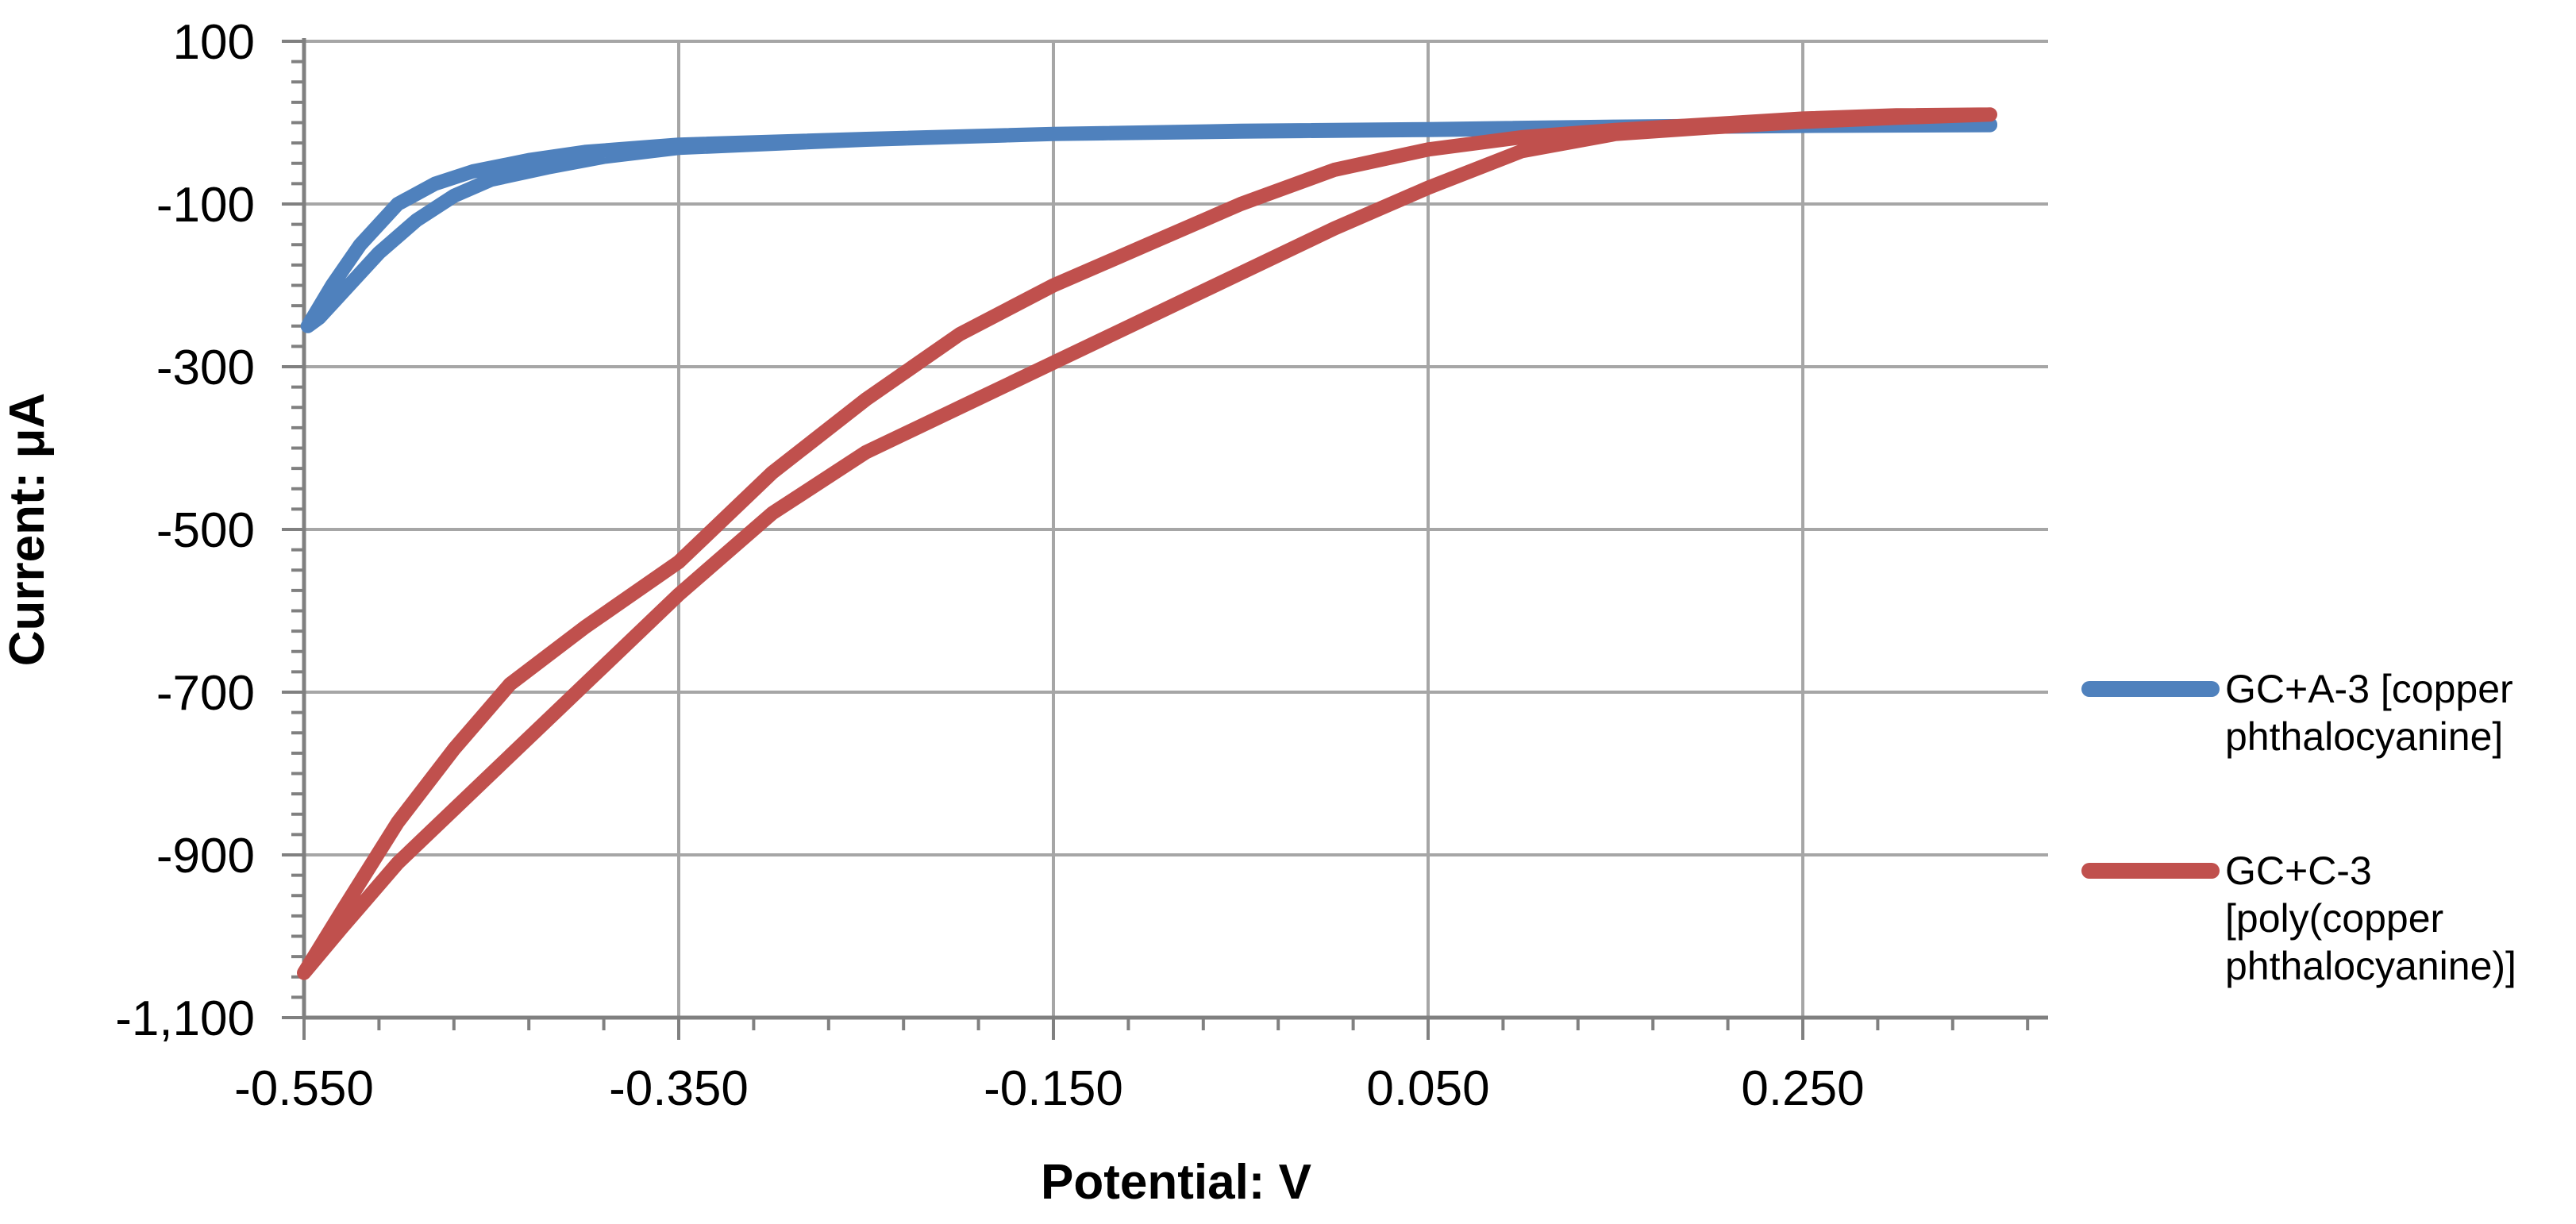  I want to click on legend-label-1: phthalocyanine], so click(2364, 736).